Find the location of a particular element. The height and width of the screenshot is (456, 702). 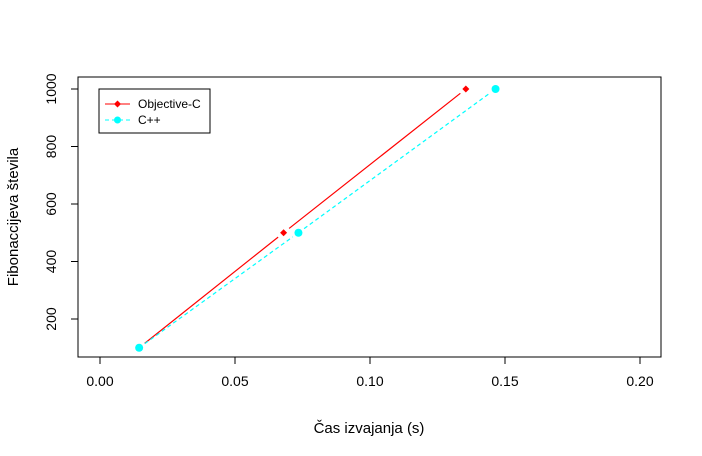

legend-box is located at coordinates (154, 111).